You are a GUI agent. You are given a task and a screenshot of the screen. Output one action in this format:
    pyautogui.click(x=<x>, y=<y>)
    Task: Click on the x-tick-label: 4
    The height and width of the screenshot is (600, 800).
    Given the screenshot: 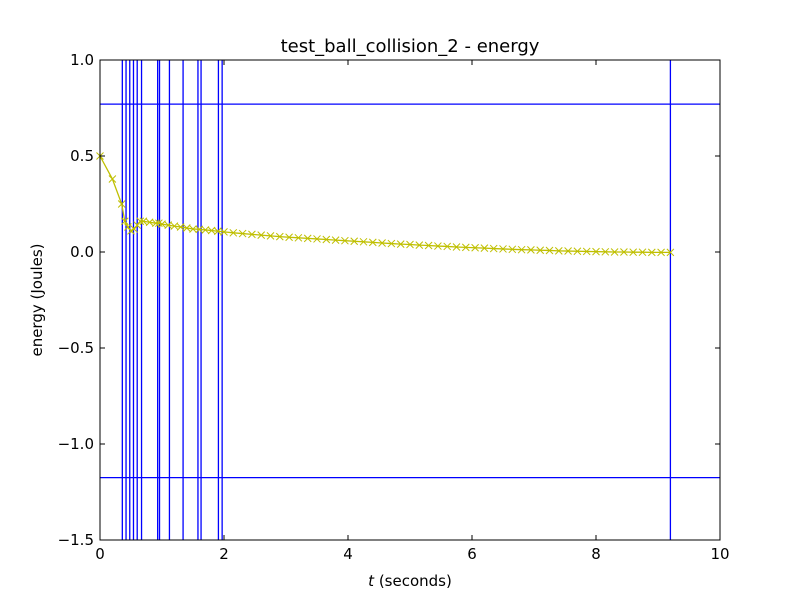 What is the action you would take?
    pyautogui.click(x=348, y=554)
    